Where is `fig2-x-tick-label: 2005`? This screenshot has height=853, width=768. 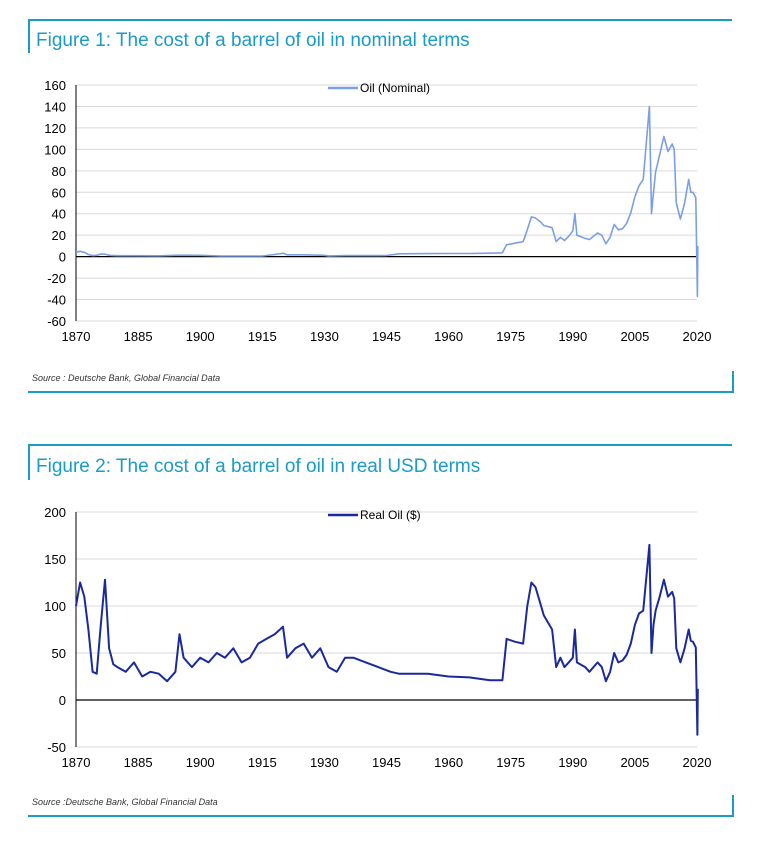 fig2-x-tick-label: 2005 is located at coordinates (634, 762).